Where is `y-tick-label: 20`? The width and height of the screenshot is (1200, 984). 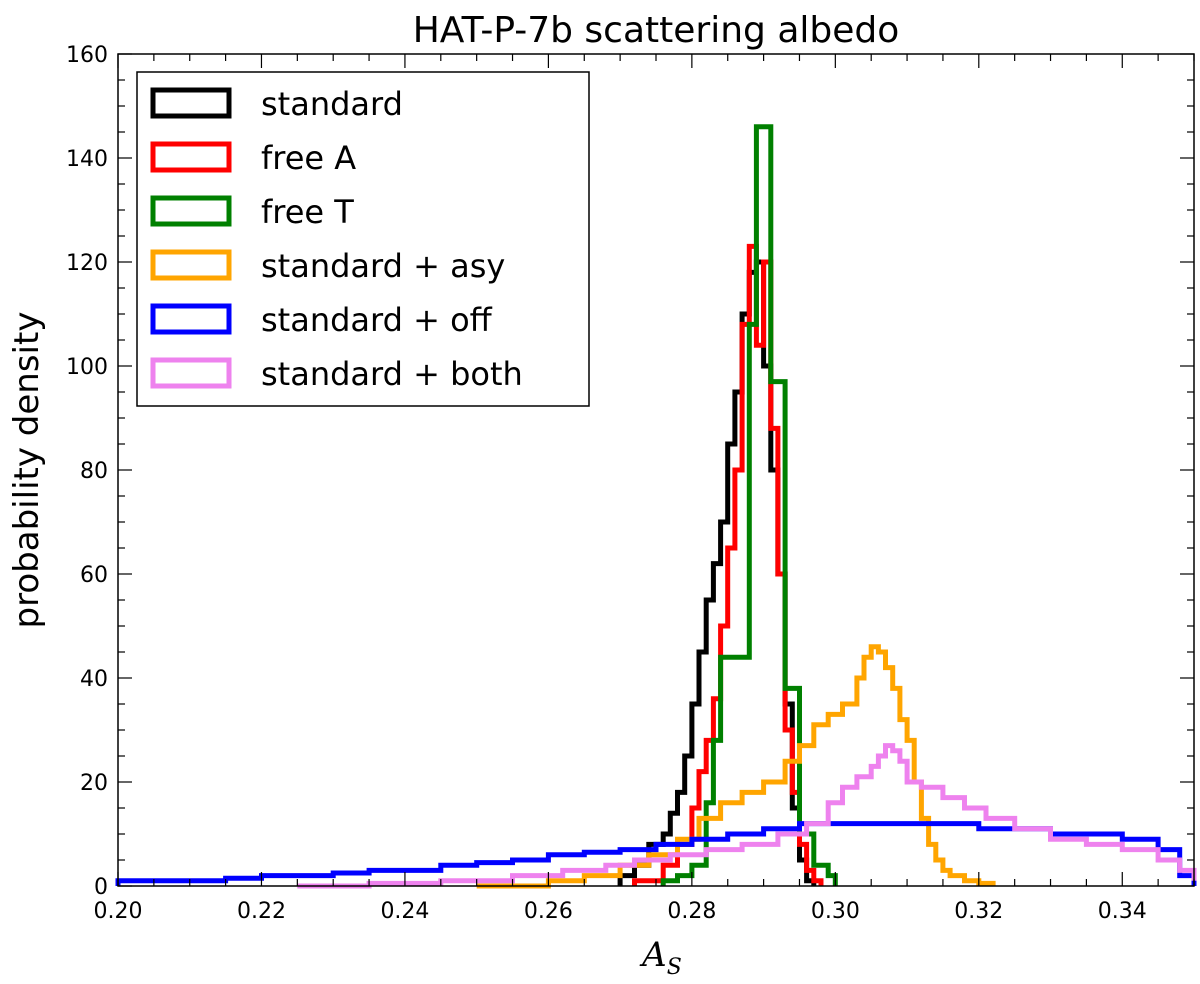
y-tick-label: 20 is located at coordinates (94, 783).